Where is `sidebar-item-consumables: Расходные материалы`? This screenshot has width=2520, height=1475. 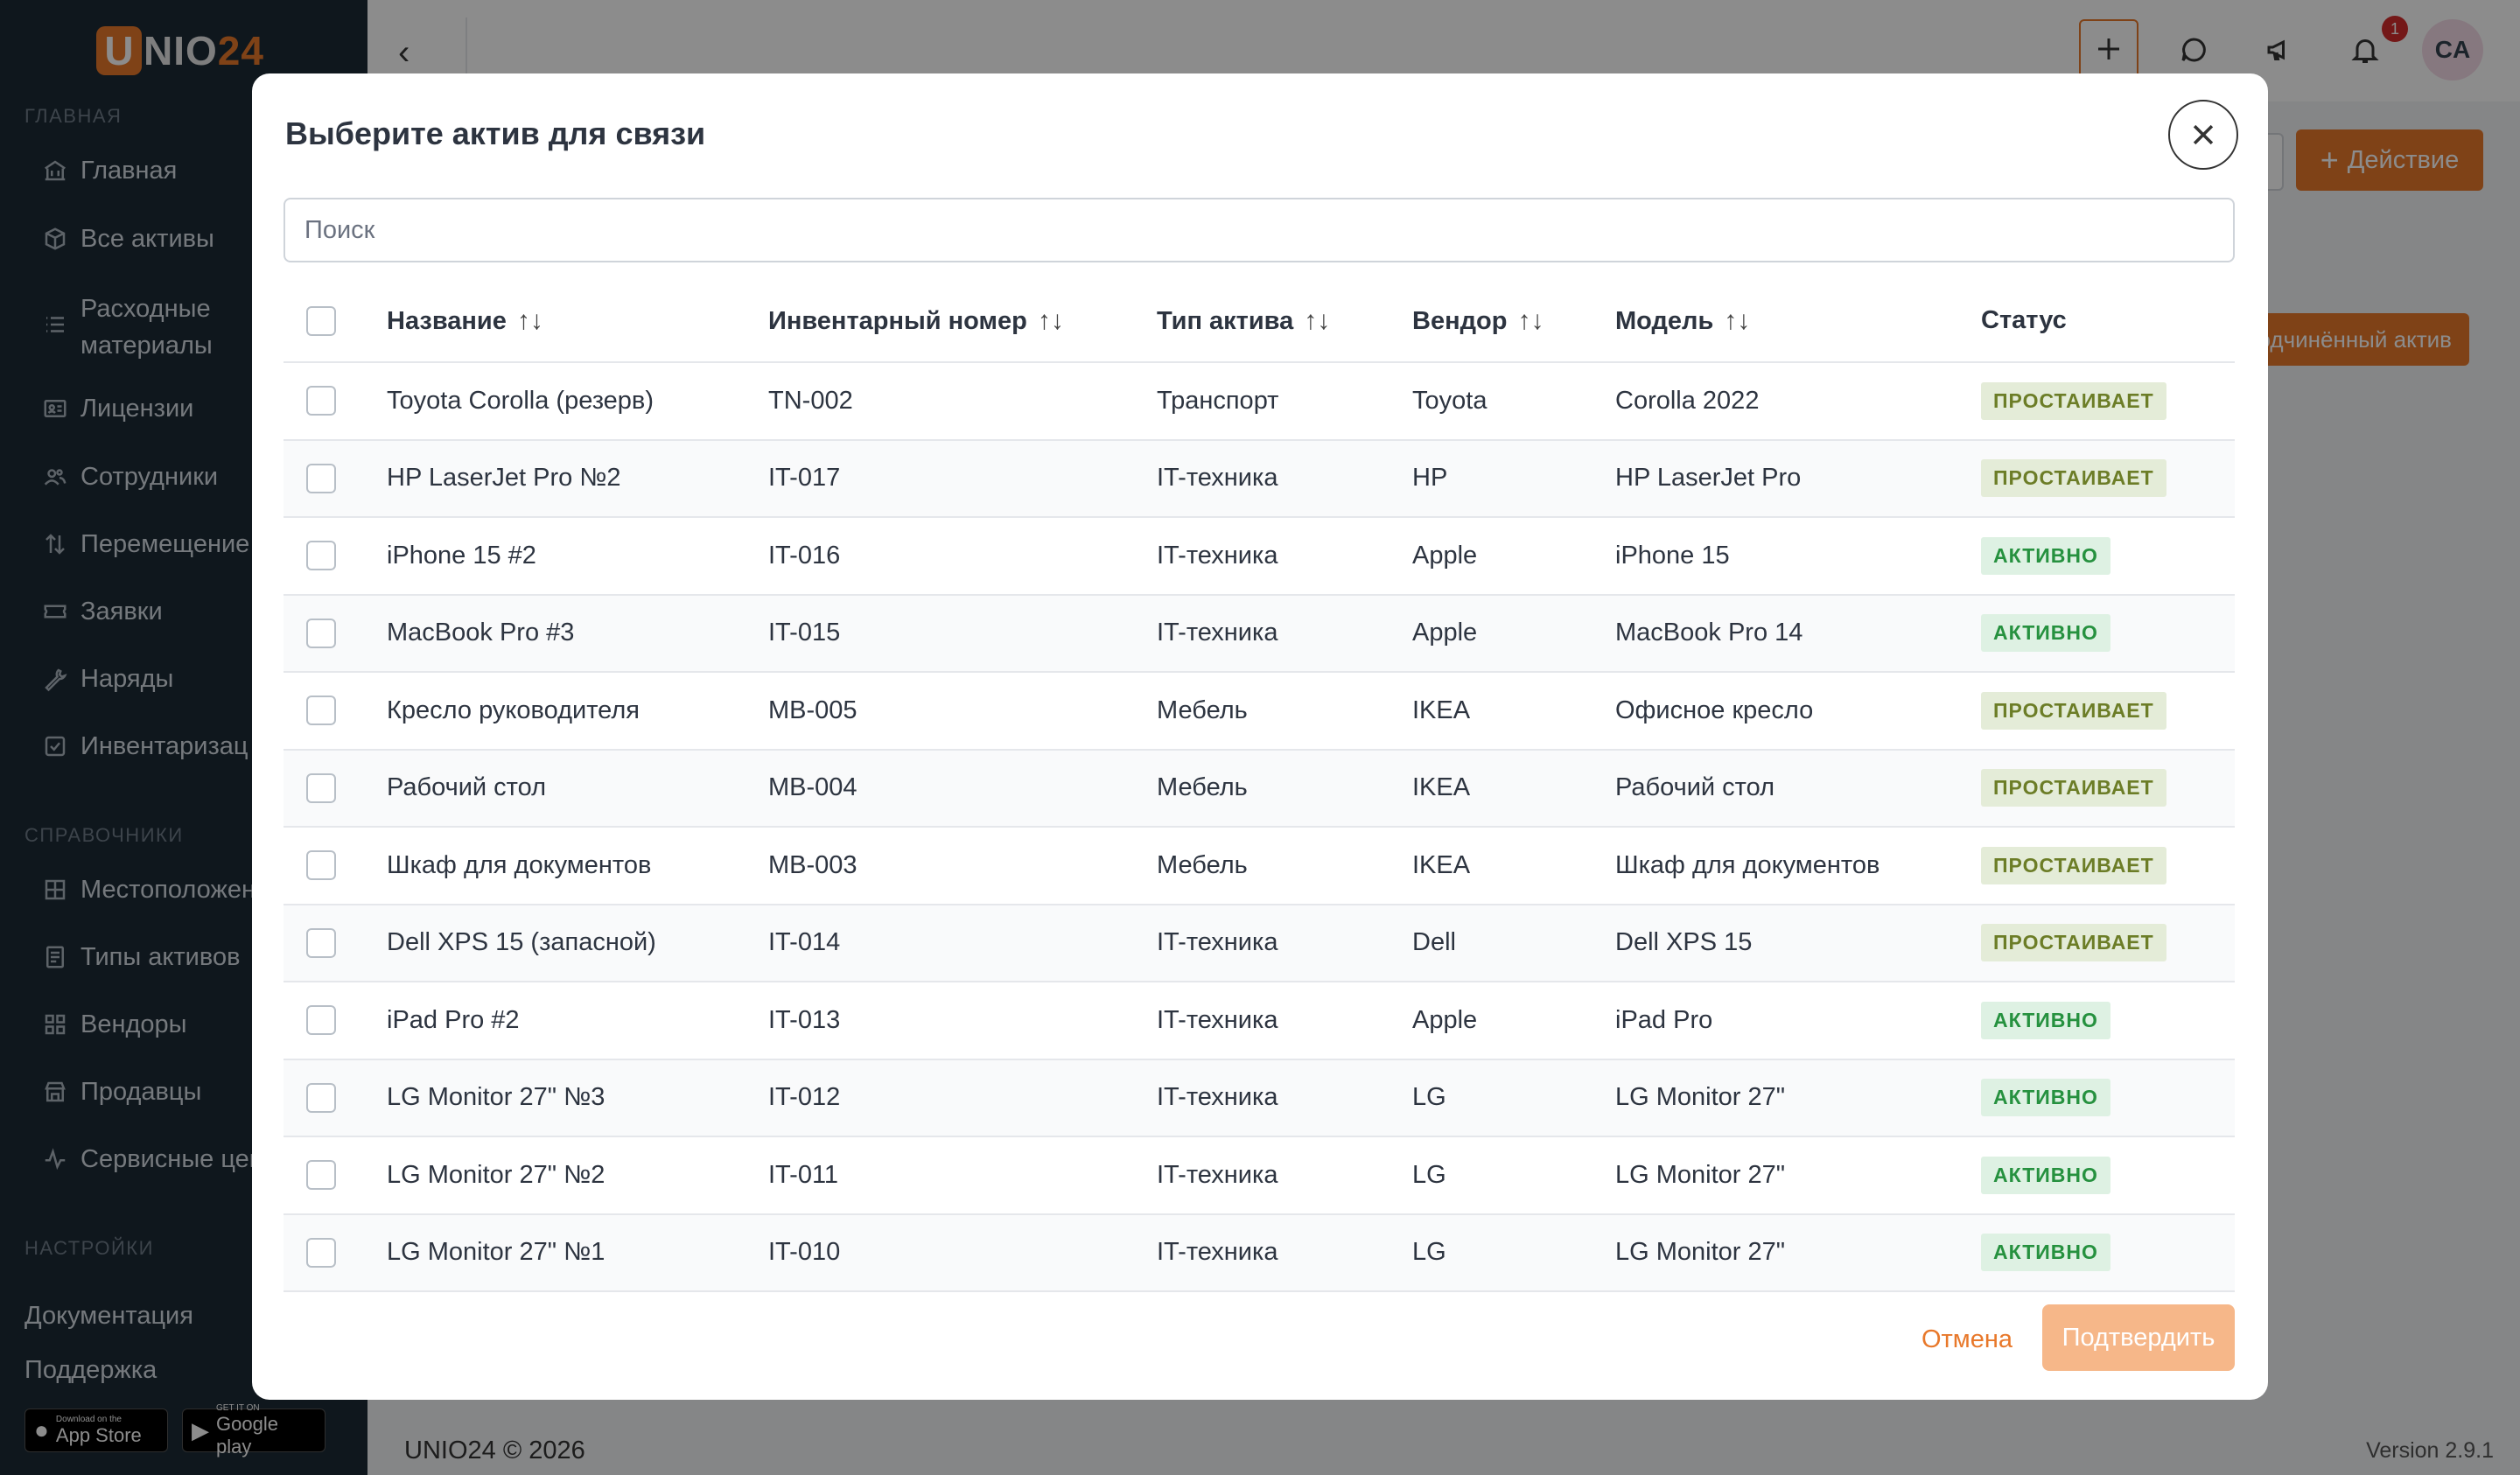
sidebar-item-consumables: Расходные материалы is located at coordinates (126, 327).